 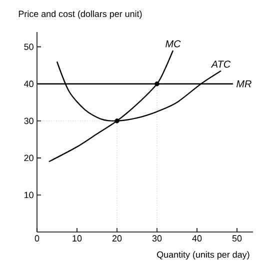 I want to click on y-axis-title: Price and cost (dollars per unit), so click(x=80, y=14).